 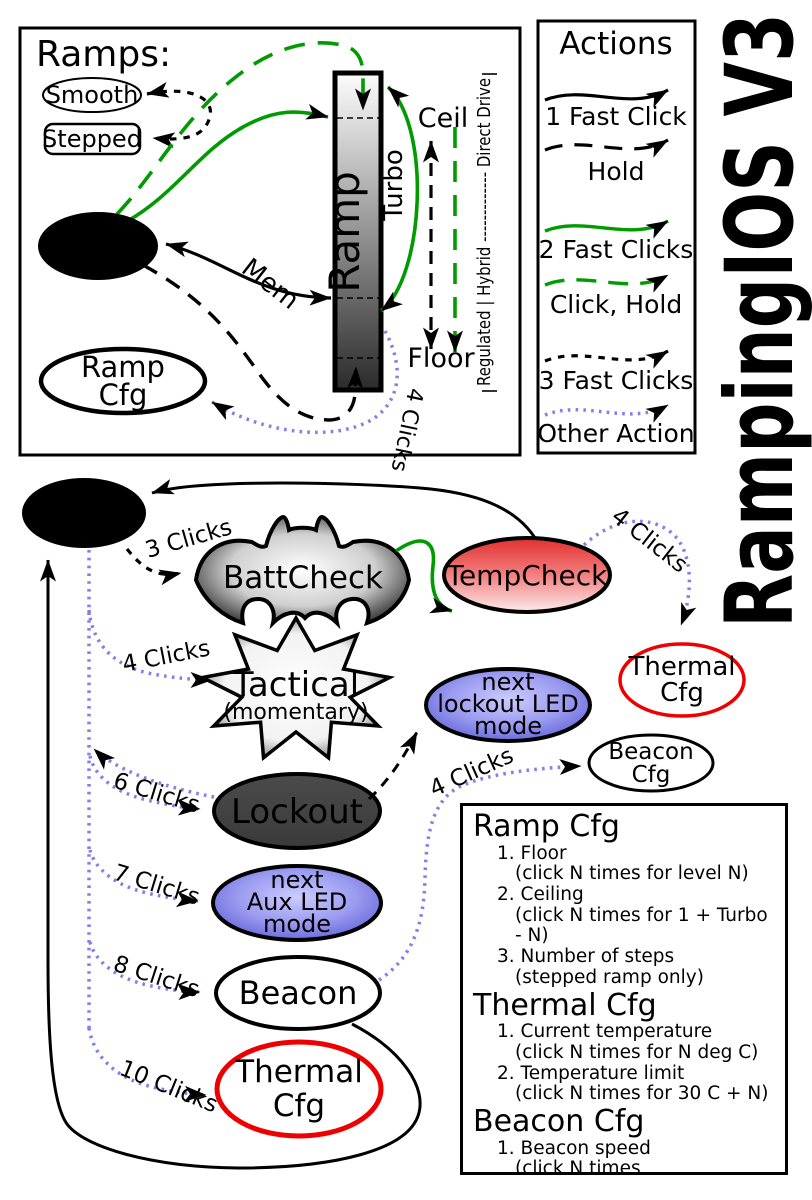 I want to click on cfg-heading-beacon: Beacon Cfg, so click(x=559, y=1122).